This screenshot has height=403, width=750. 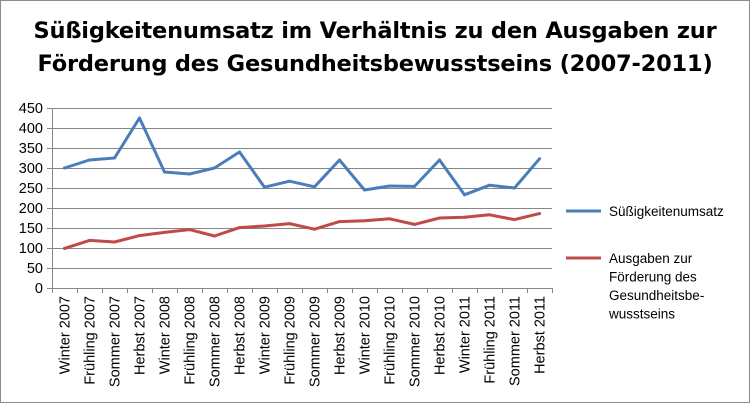 I want to click on y-tick-label: 0, so click(x=39, y=289).